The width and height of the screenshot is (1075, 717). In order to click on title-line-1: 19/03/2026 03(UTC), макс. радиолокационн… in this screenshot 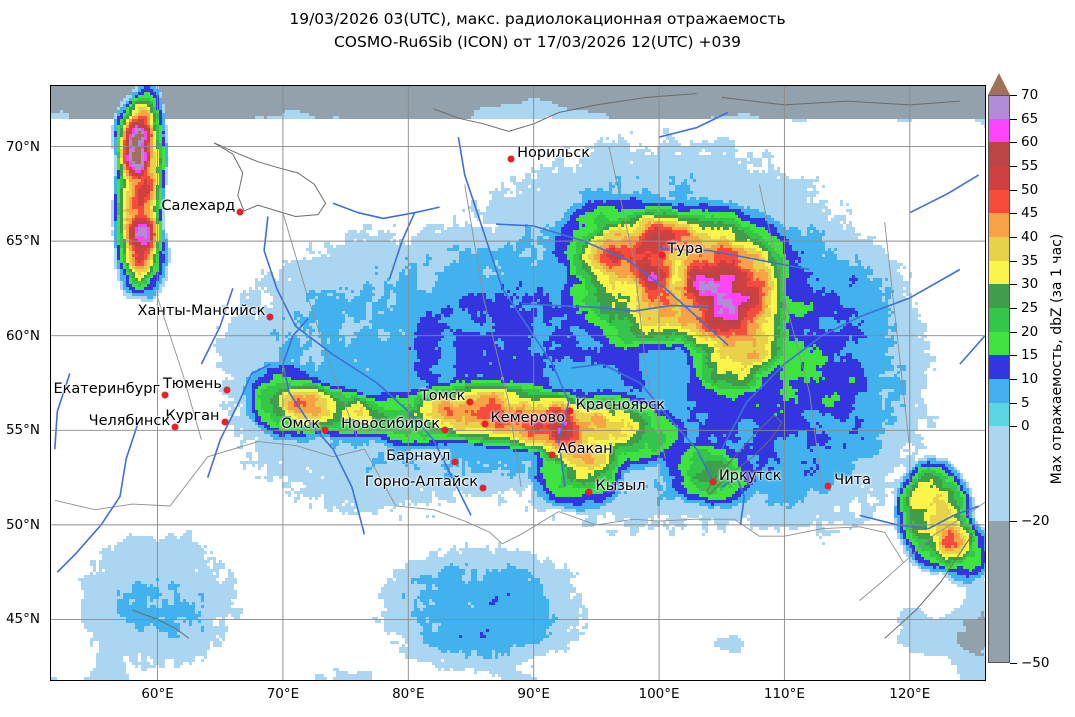, I will do `click(537, 19)`.